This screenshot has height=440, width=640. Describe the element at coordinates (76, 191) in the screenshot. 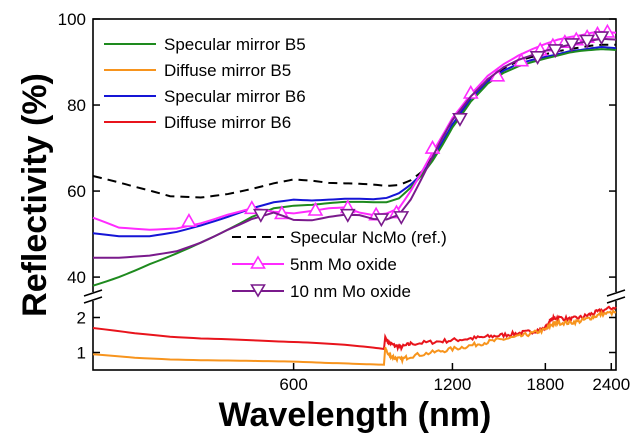

I see `y-tick-label-upper: 60` at that location.